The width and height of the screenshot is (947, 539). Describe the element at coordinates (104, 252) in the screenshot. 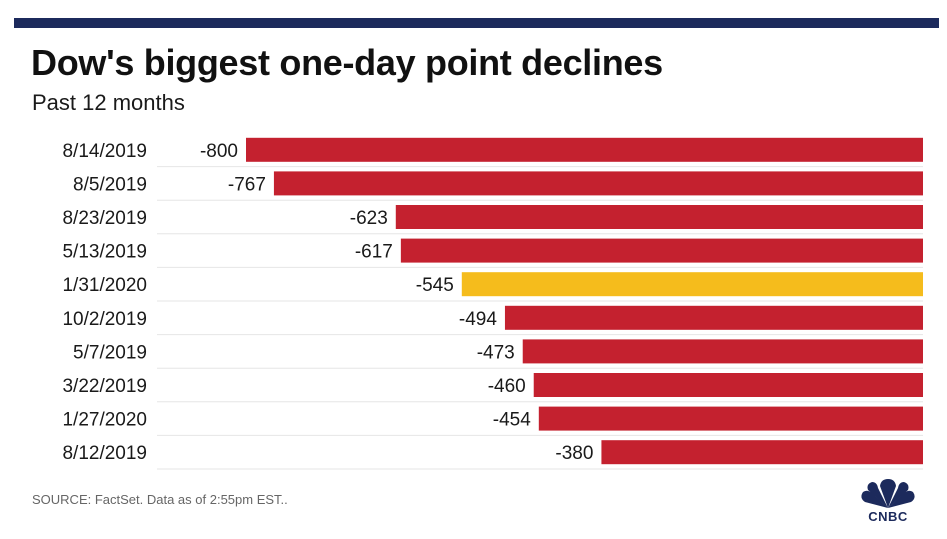

I see `category-label: 5/13/2019` at that location.